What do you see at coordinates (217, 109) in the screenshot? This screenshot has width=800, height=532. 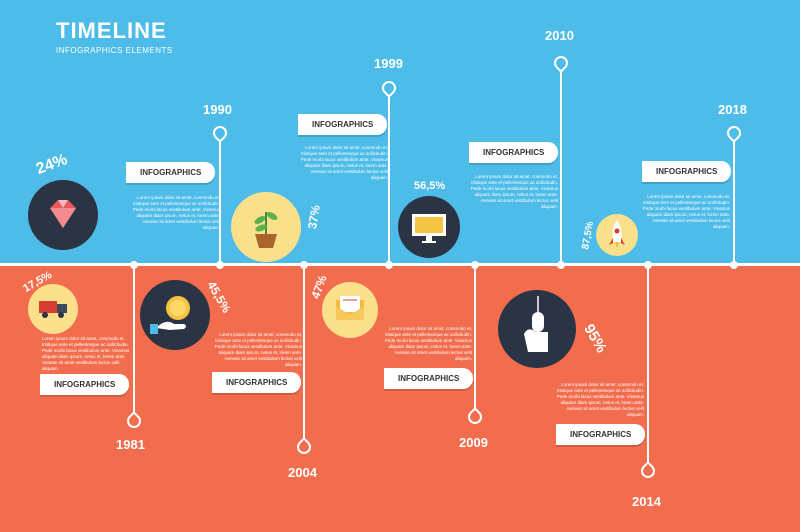 I see `year-label-1990: 1990` at bounding box center [217, 109].